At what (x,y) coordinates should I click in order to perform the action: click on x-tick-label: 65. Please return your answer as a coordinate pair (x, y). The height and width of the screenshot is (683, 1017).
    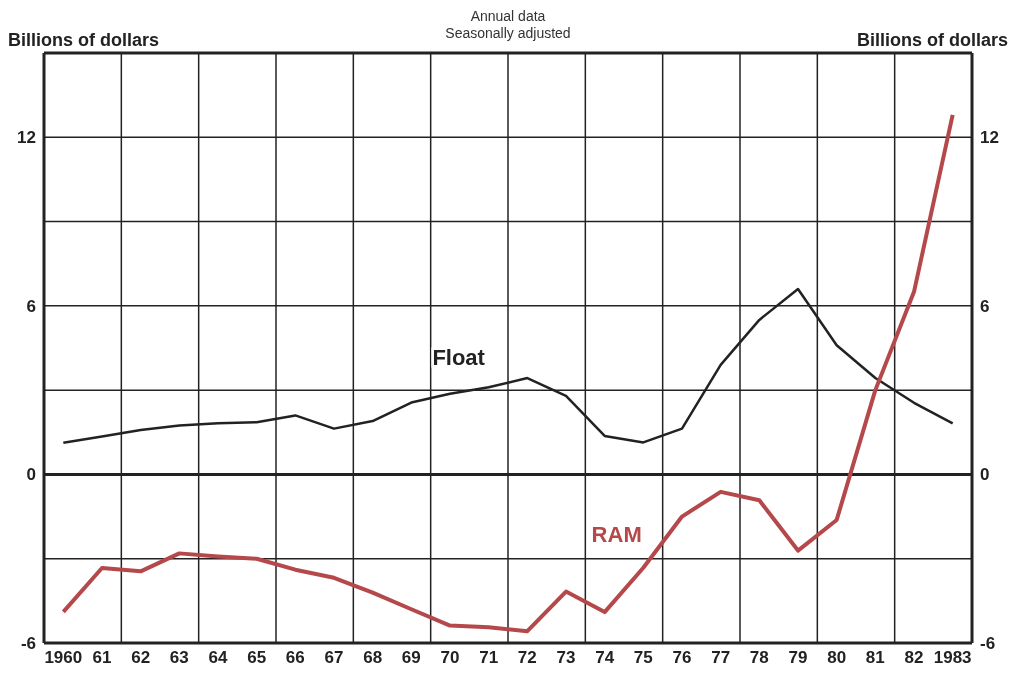
    Looking at the image, I should click on (257, 658).